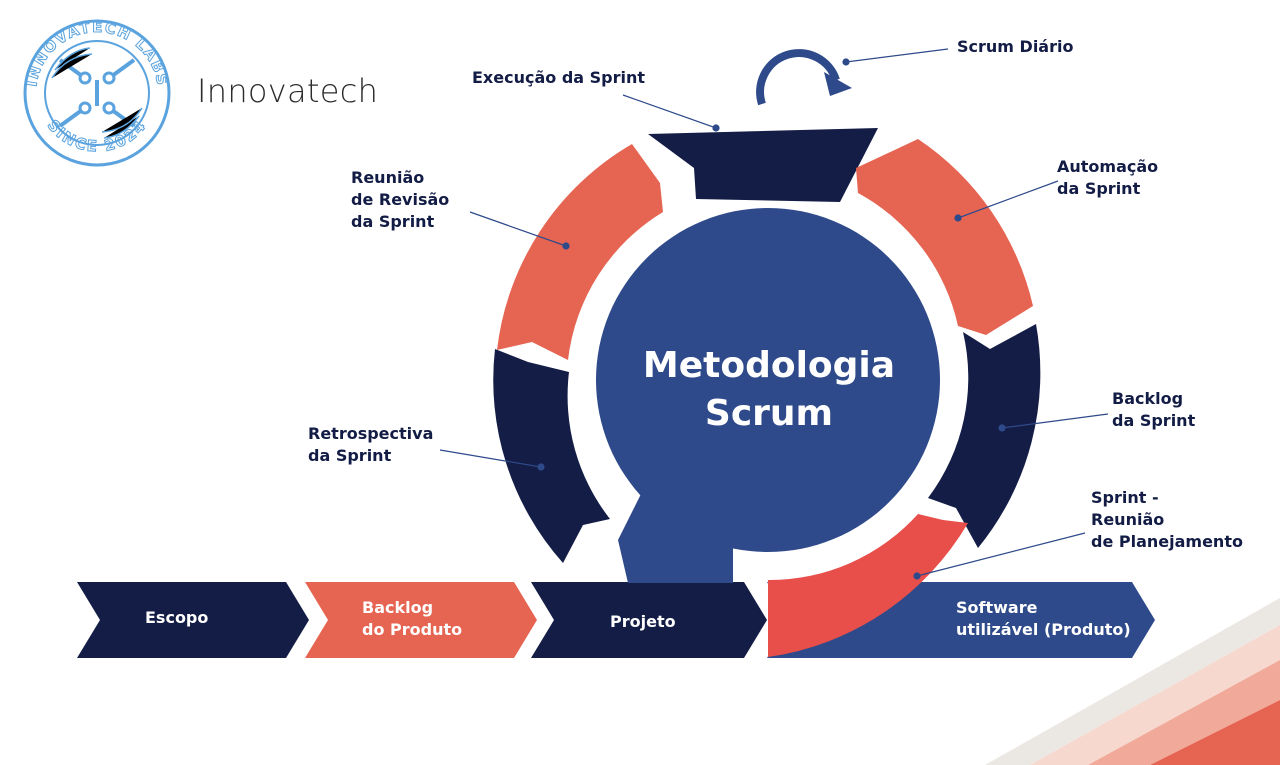 Image resolution: width=1280 pixels, height=765 pixels. Describe the element at coordinates (944, 237) in the screenshot. I see `segment-automacao` at that location.